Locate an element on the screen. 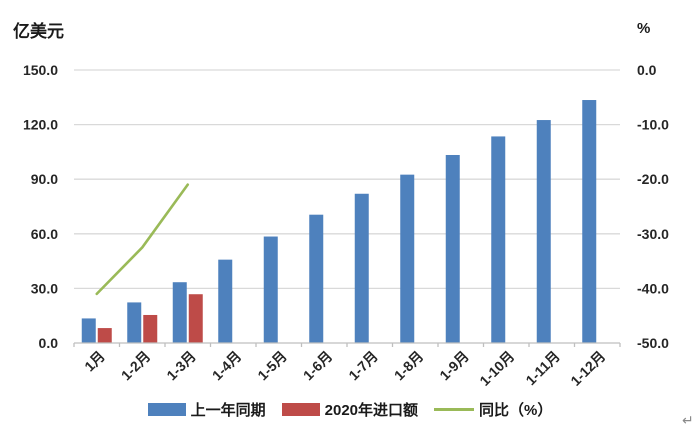  y-right-tick-label: -40.0 is located at coordinates (653, 288).